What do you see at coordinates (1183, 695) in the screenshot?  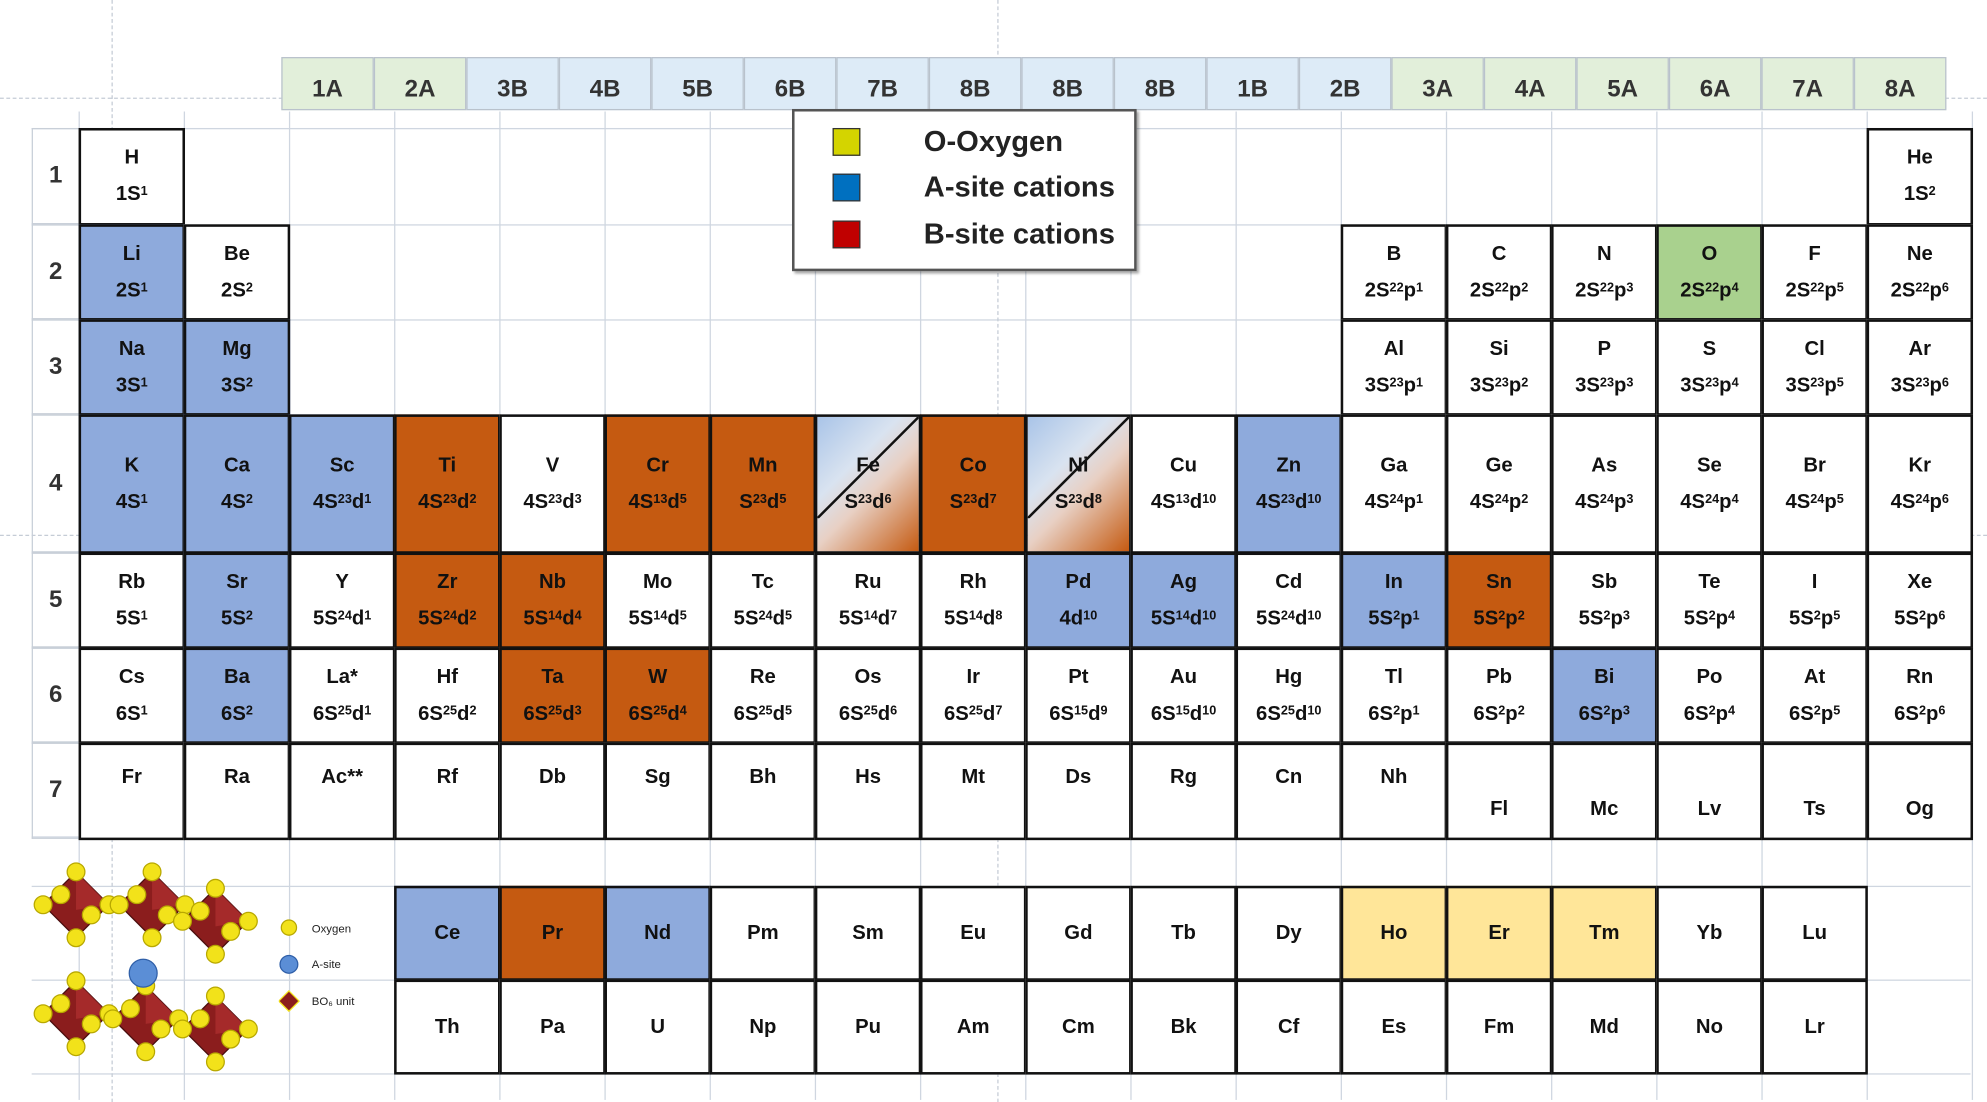 I see `element-cell-au: Au 6S15d10` at bounding box center [1183, 695].